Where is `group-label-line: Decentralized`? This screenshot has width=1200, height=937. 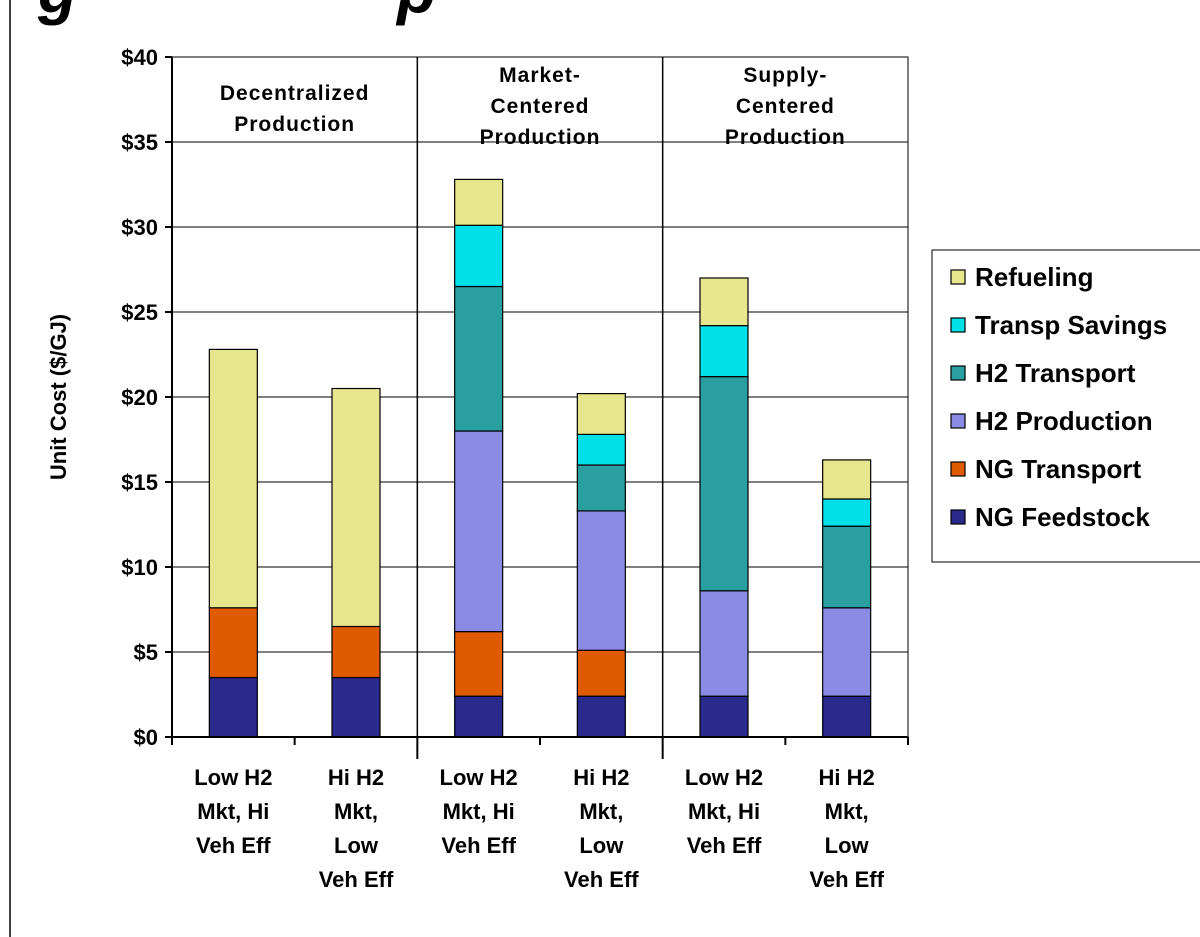
group-label-line: Decentralized is located at coordinates (295, 93).